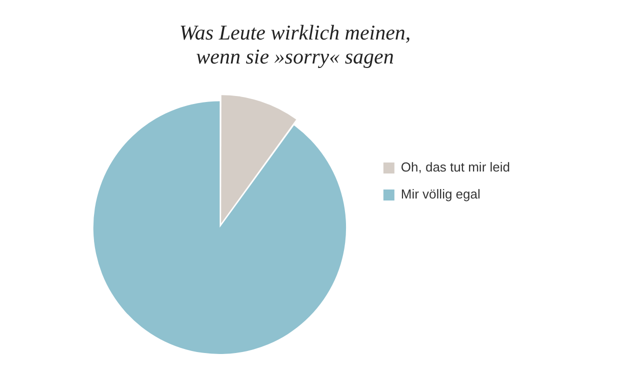  What do you see at coordinates (440, 194) in the screenshot?
I see `legend-label: Mir völlig egal` at bounding box center [440, 194].